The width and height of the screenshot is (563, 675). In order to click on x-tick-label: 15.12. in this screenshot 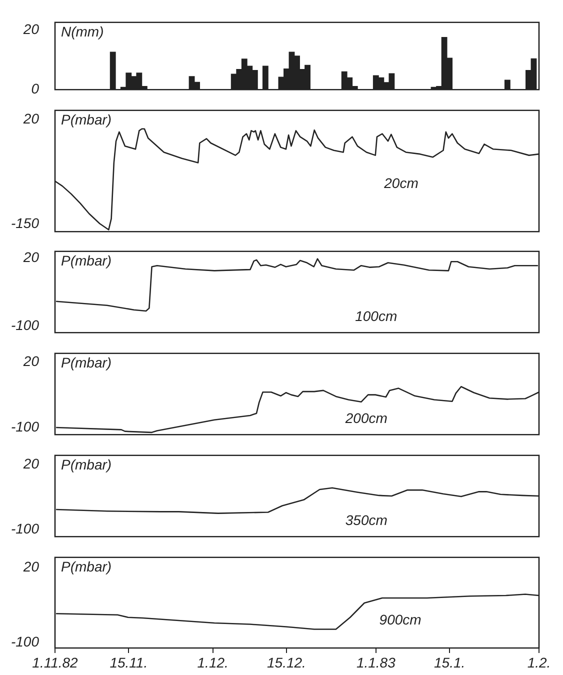, I will do `click(286, 662)`.